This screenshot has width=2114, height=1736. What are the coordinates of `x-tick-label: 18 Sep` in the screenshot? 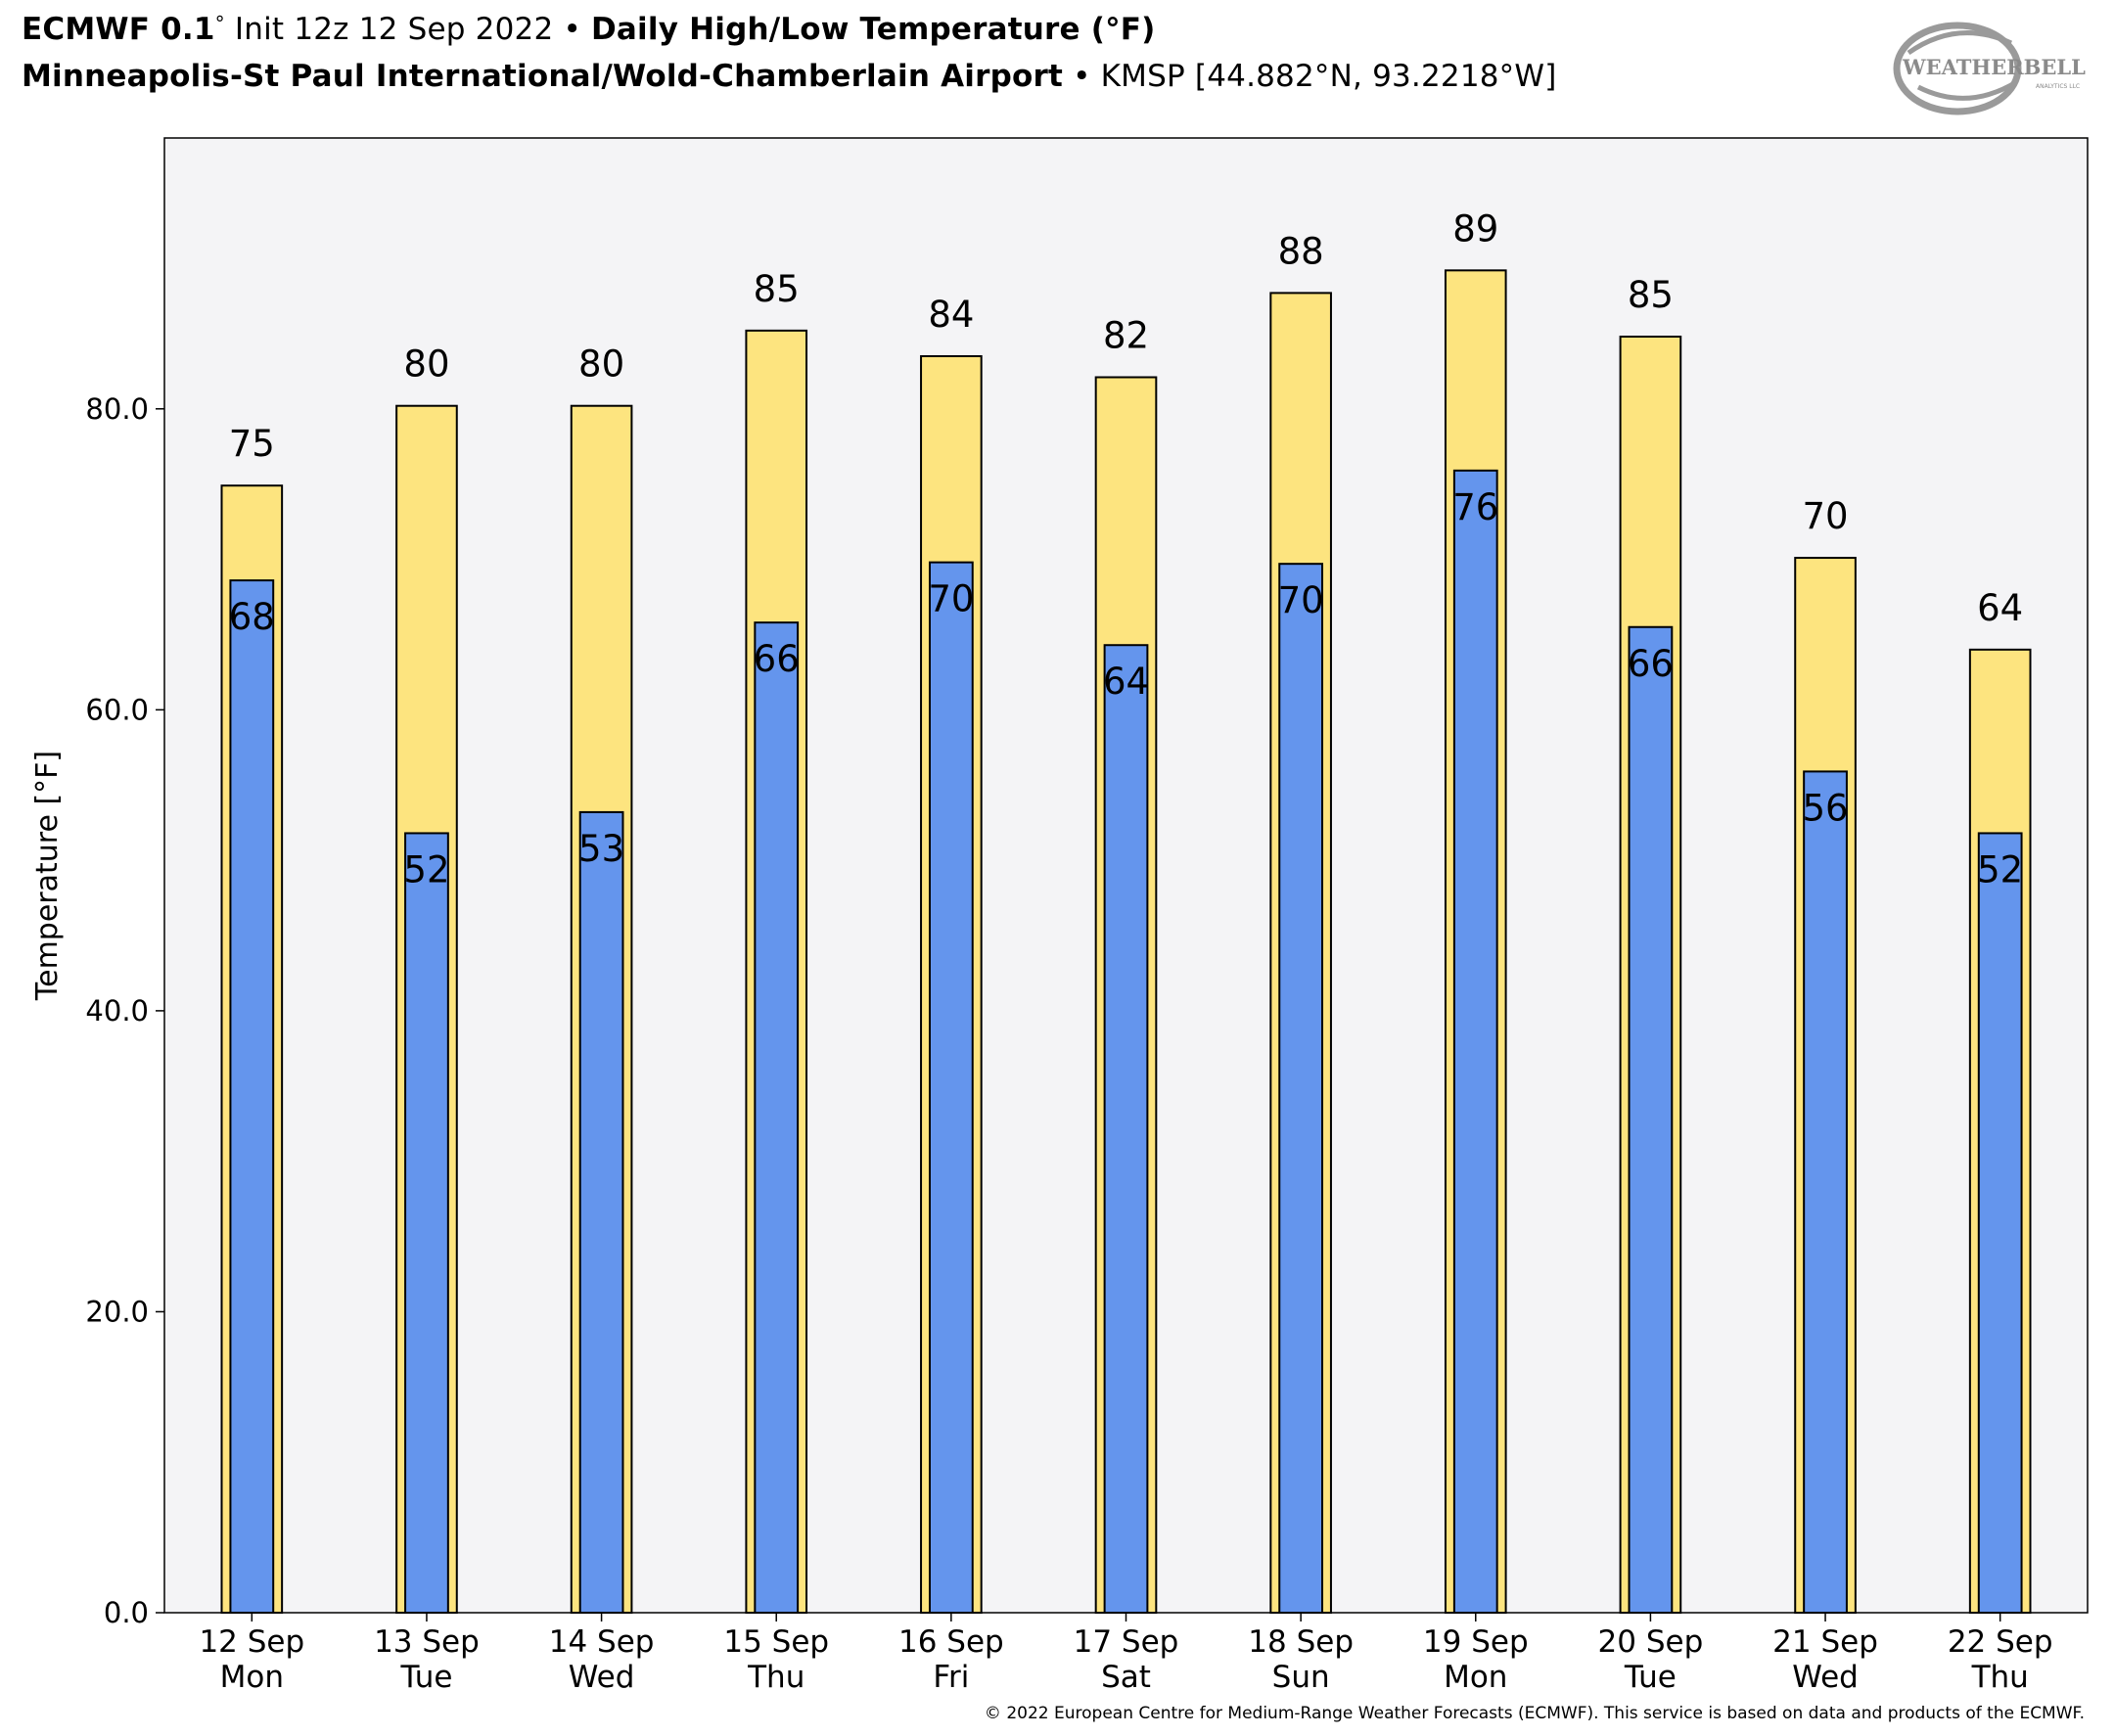 It's located at (1301, 1642).